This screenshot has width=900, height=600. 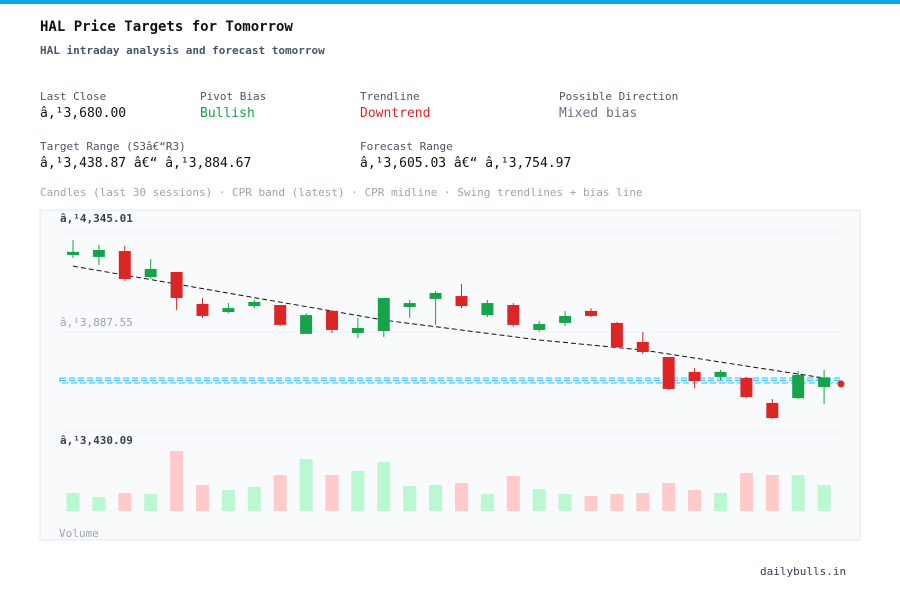 I want to click on stat-label: Last Close, so click(x=73, y=96).